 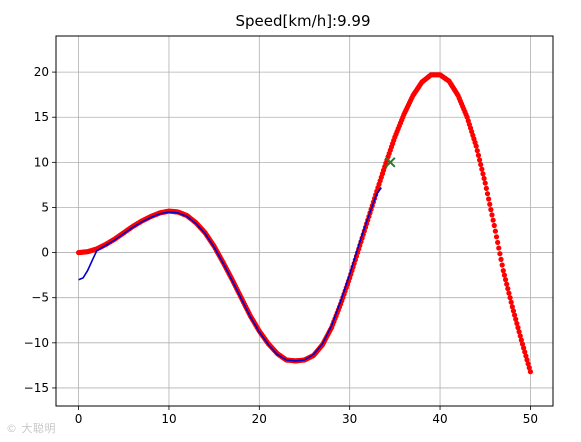 What do you see at coordinates (36, 343) in the screenshot?
I see `y-tick-label: −10` at bounding box center [36, 343].